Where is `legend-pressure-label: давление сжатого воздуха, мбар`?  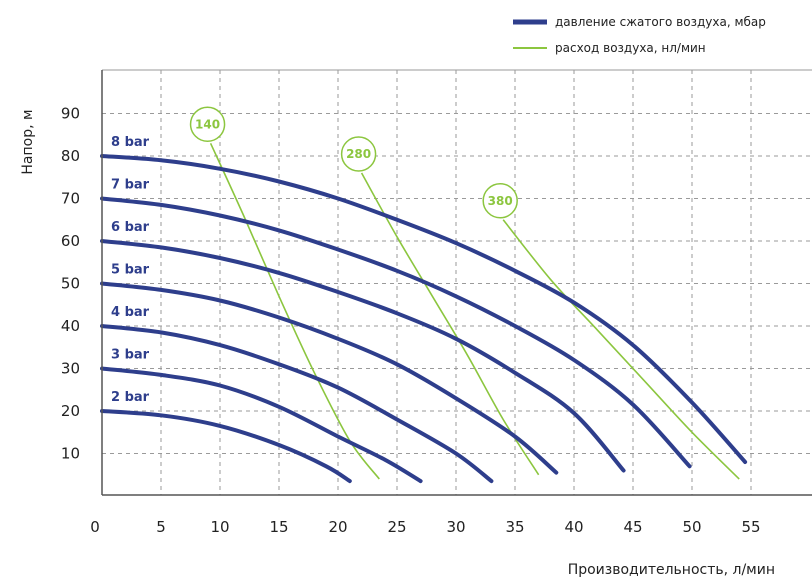
legend-pressure-label: давление сжатого воздуха, мбар is located at coordinates (660, 22).